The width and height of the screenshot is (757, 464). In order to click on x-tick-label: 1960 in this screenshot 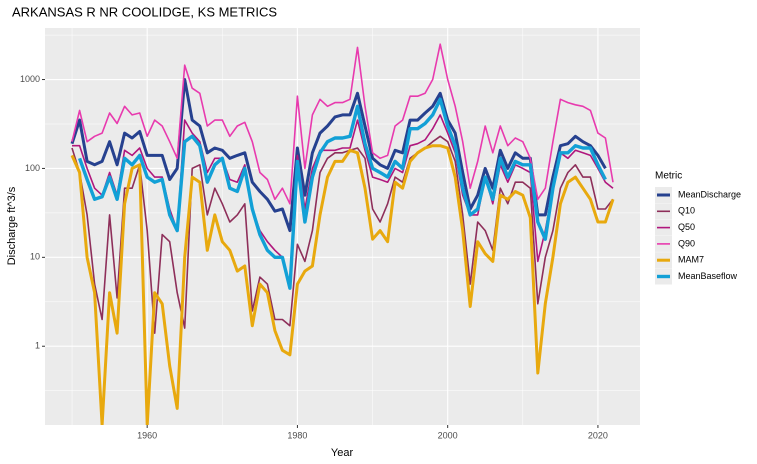, I will do `click(147, 435)`.